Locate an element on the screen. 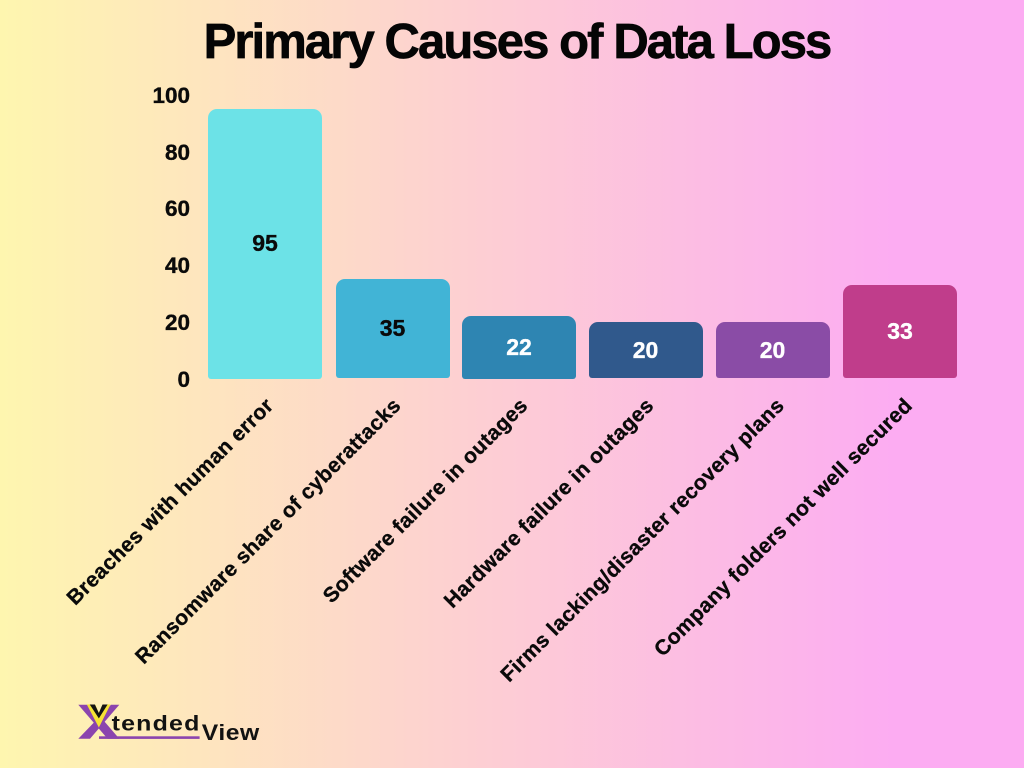 The width and height of the screenshot is (1024, 768). svg-text: View is located at coordinates (231, 732).